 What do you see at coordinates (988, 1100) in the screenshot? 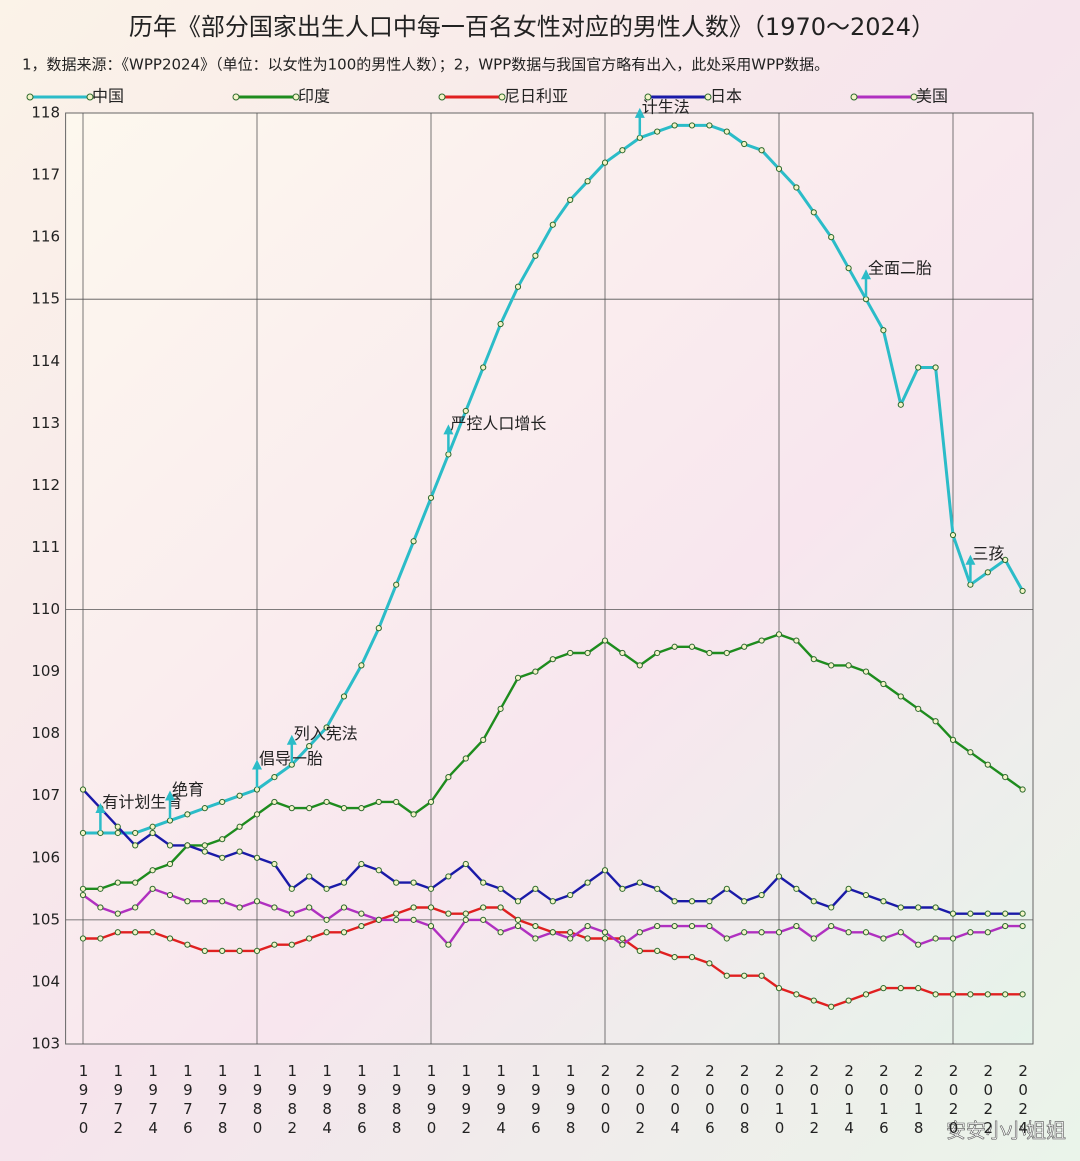
I see `x-tick-label: 2022` at bounding box center [988, 1100].